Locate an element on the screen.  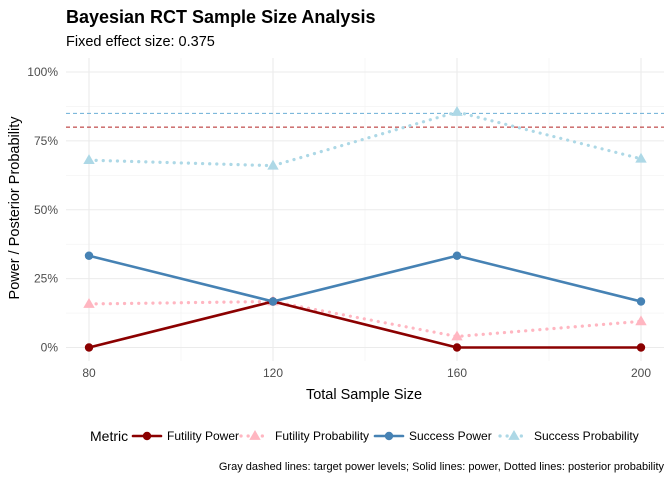
chart-title: Bayesian RCT Sample Size Analysis is located at coordinates (220, 17).